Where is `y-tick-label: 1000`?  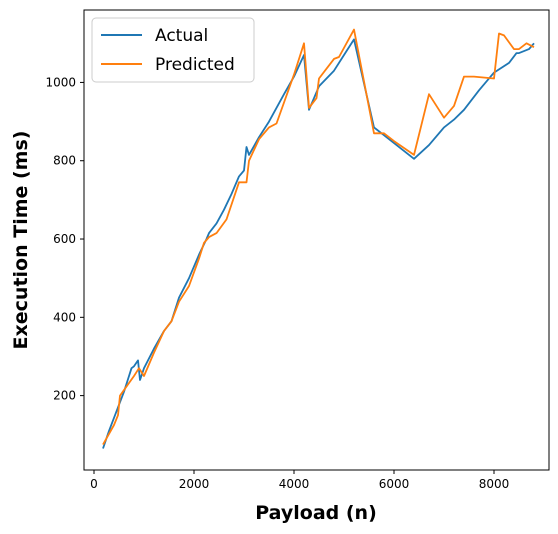
y-tick-label: 1000 is located at coordinates (60, 82).